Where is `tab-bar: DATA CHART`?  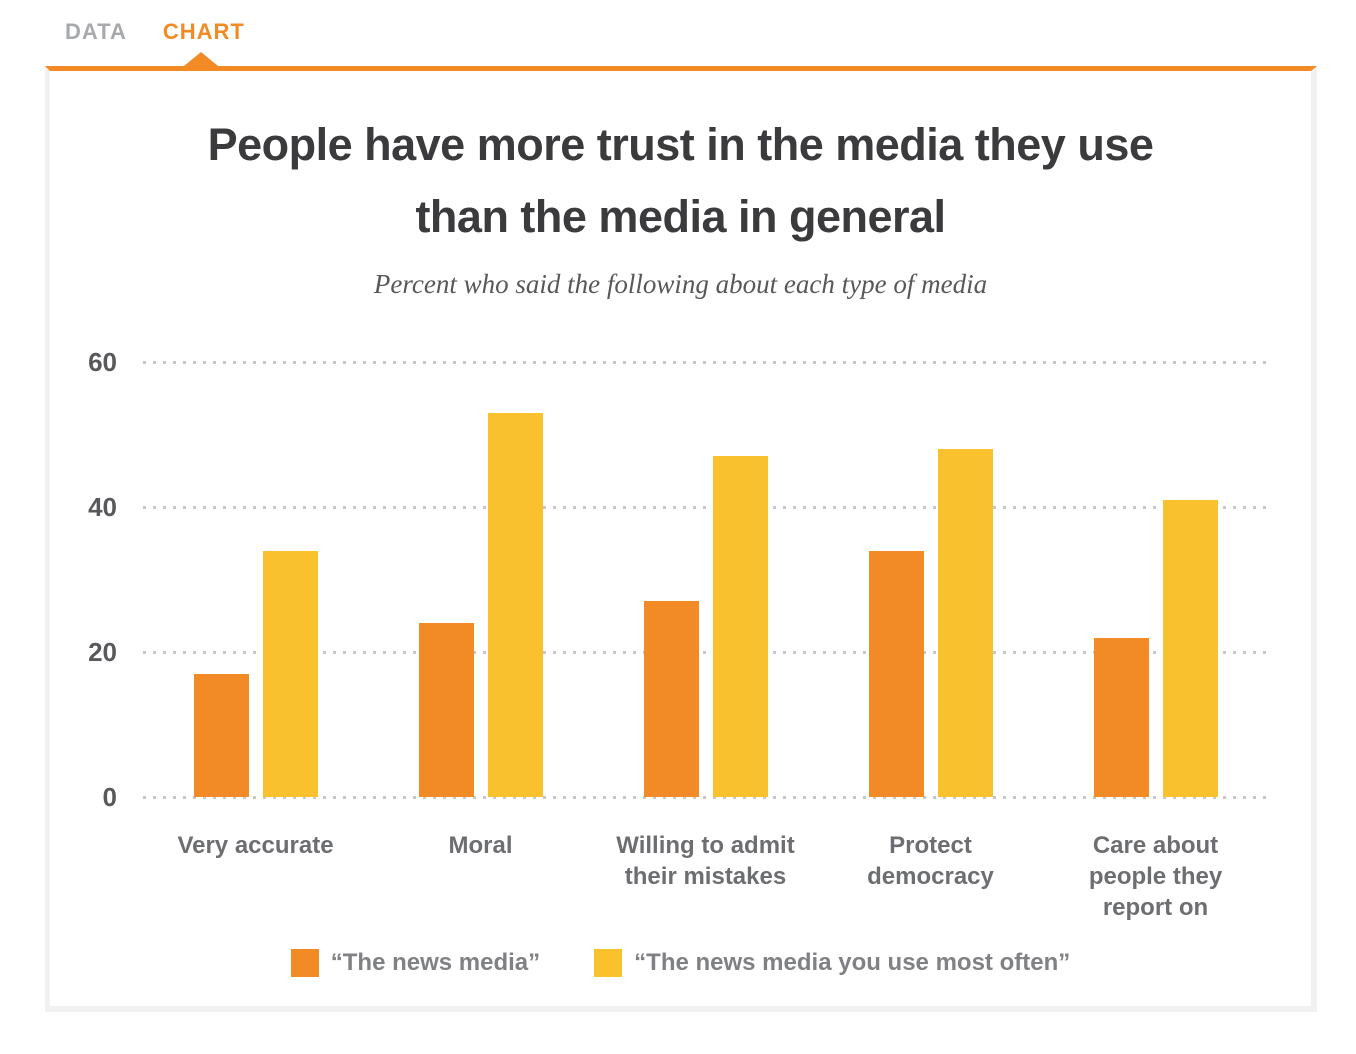
tab-bar: DATA CHART is located at coordinates (678, 33).